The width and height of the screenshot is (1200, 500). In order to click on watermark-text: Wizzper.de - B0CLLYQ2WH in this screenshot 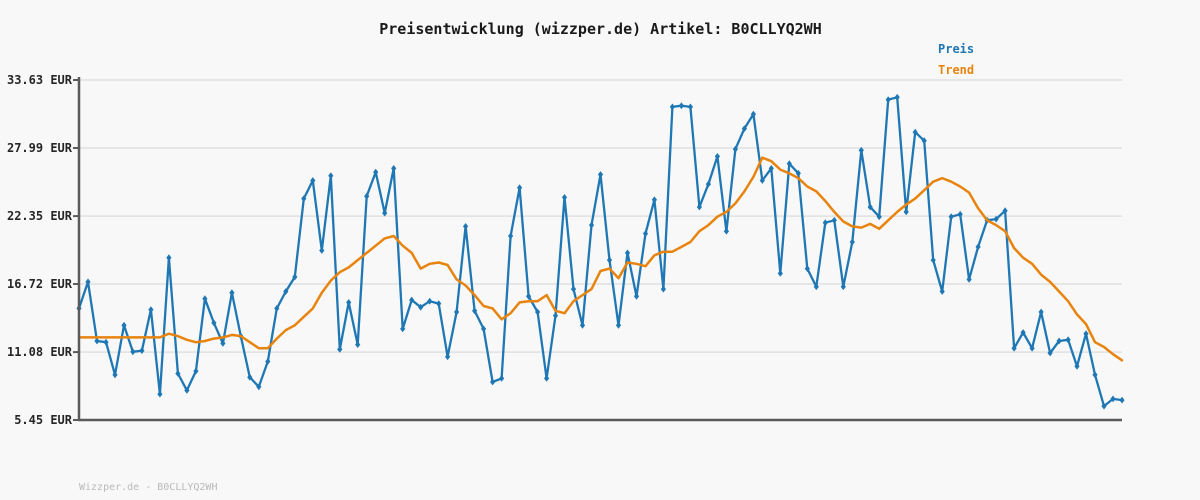, I will do `click(148, 487)`.